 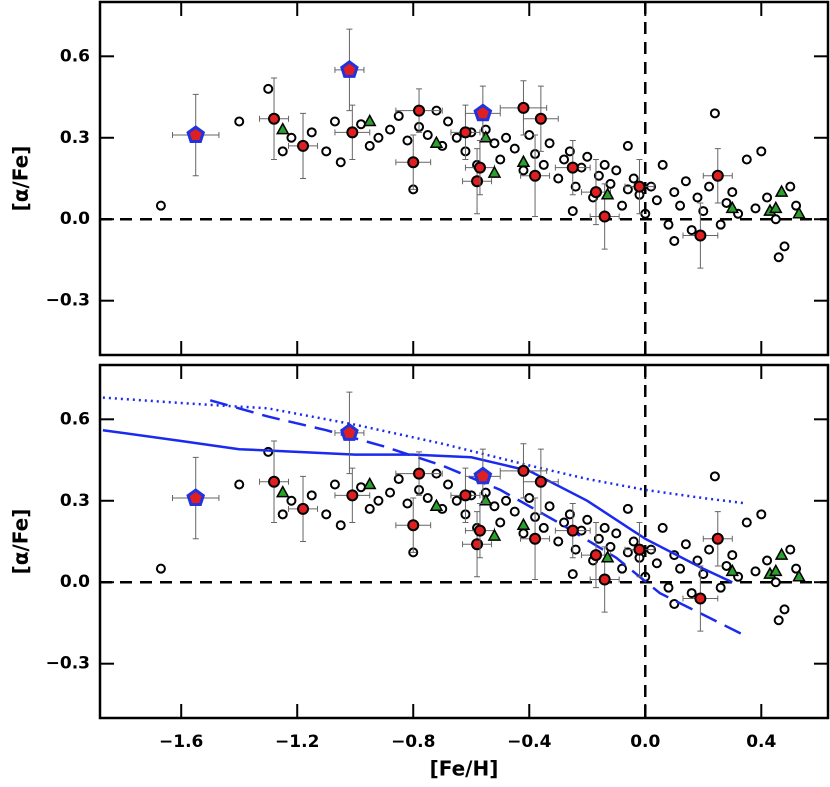 I want to click on x-axis-label: [Fe/H], so click(x=464, y=769).